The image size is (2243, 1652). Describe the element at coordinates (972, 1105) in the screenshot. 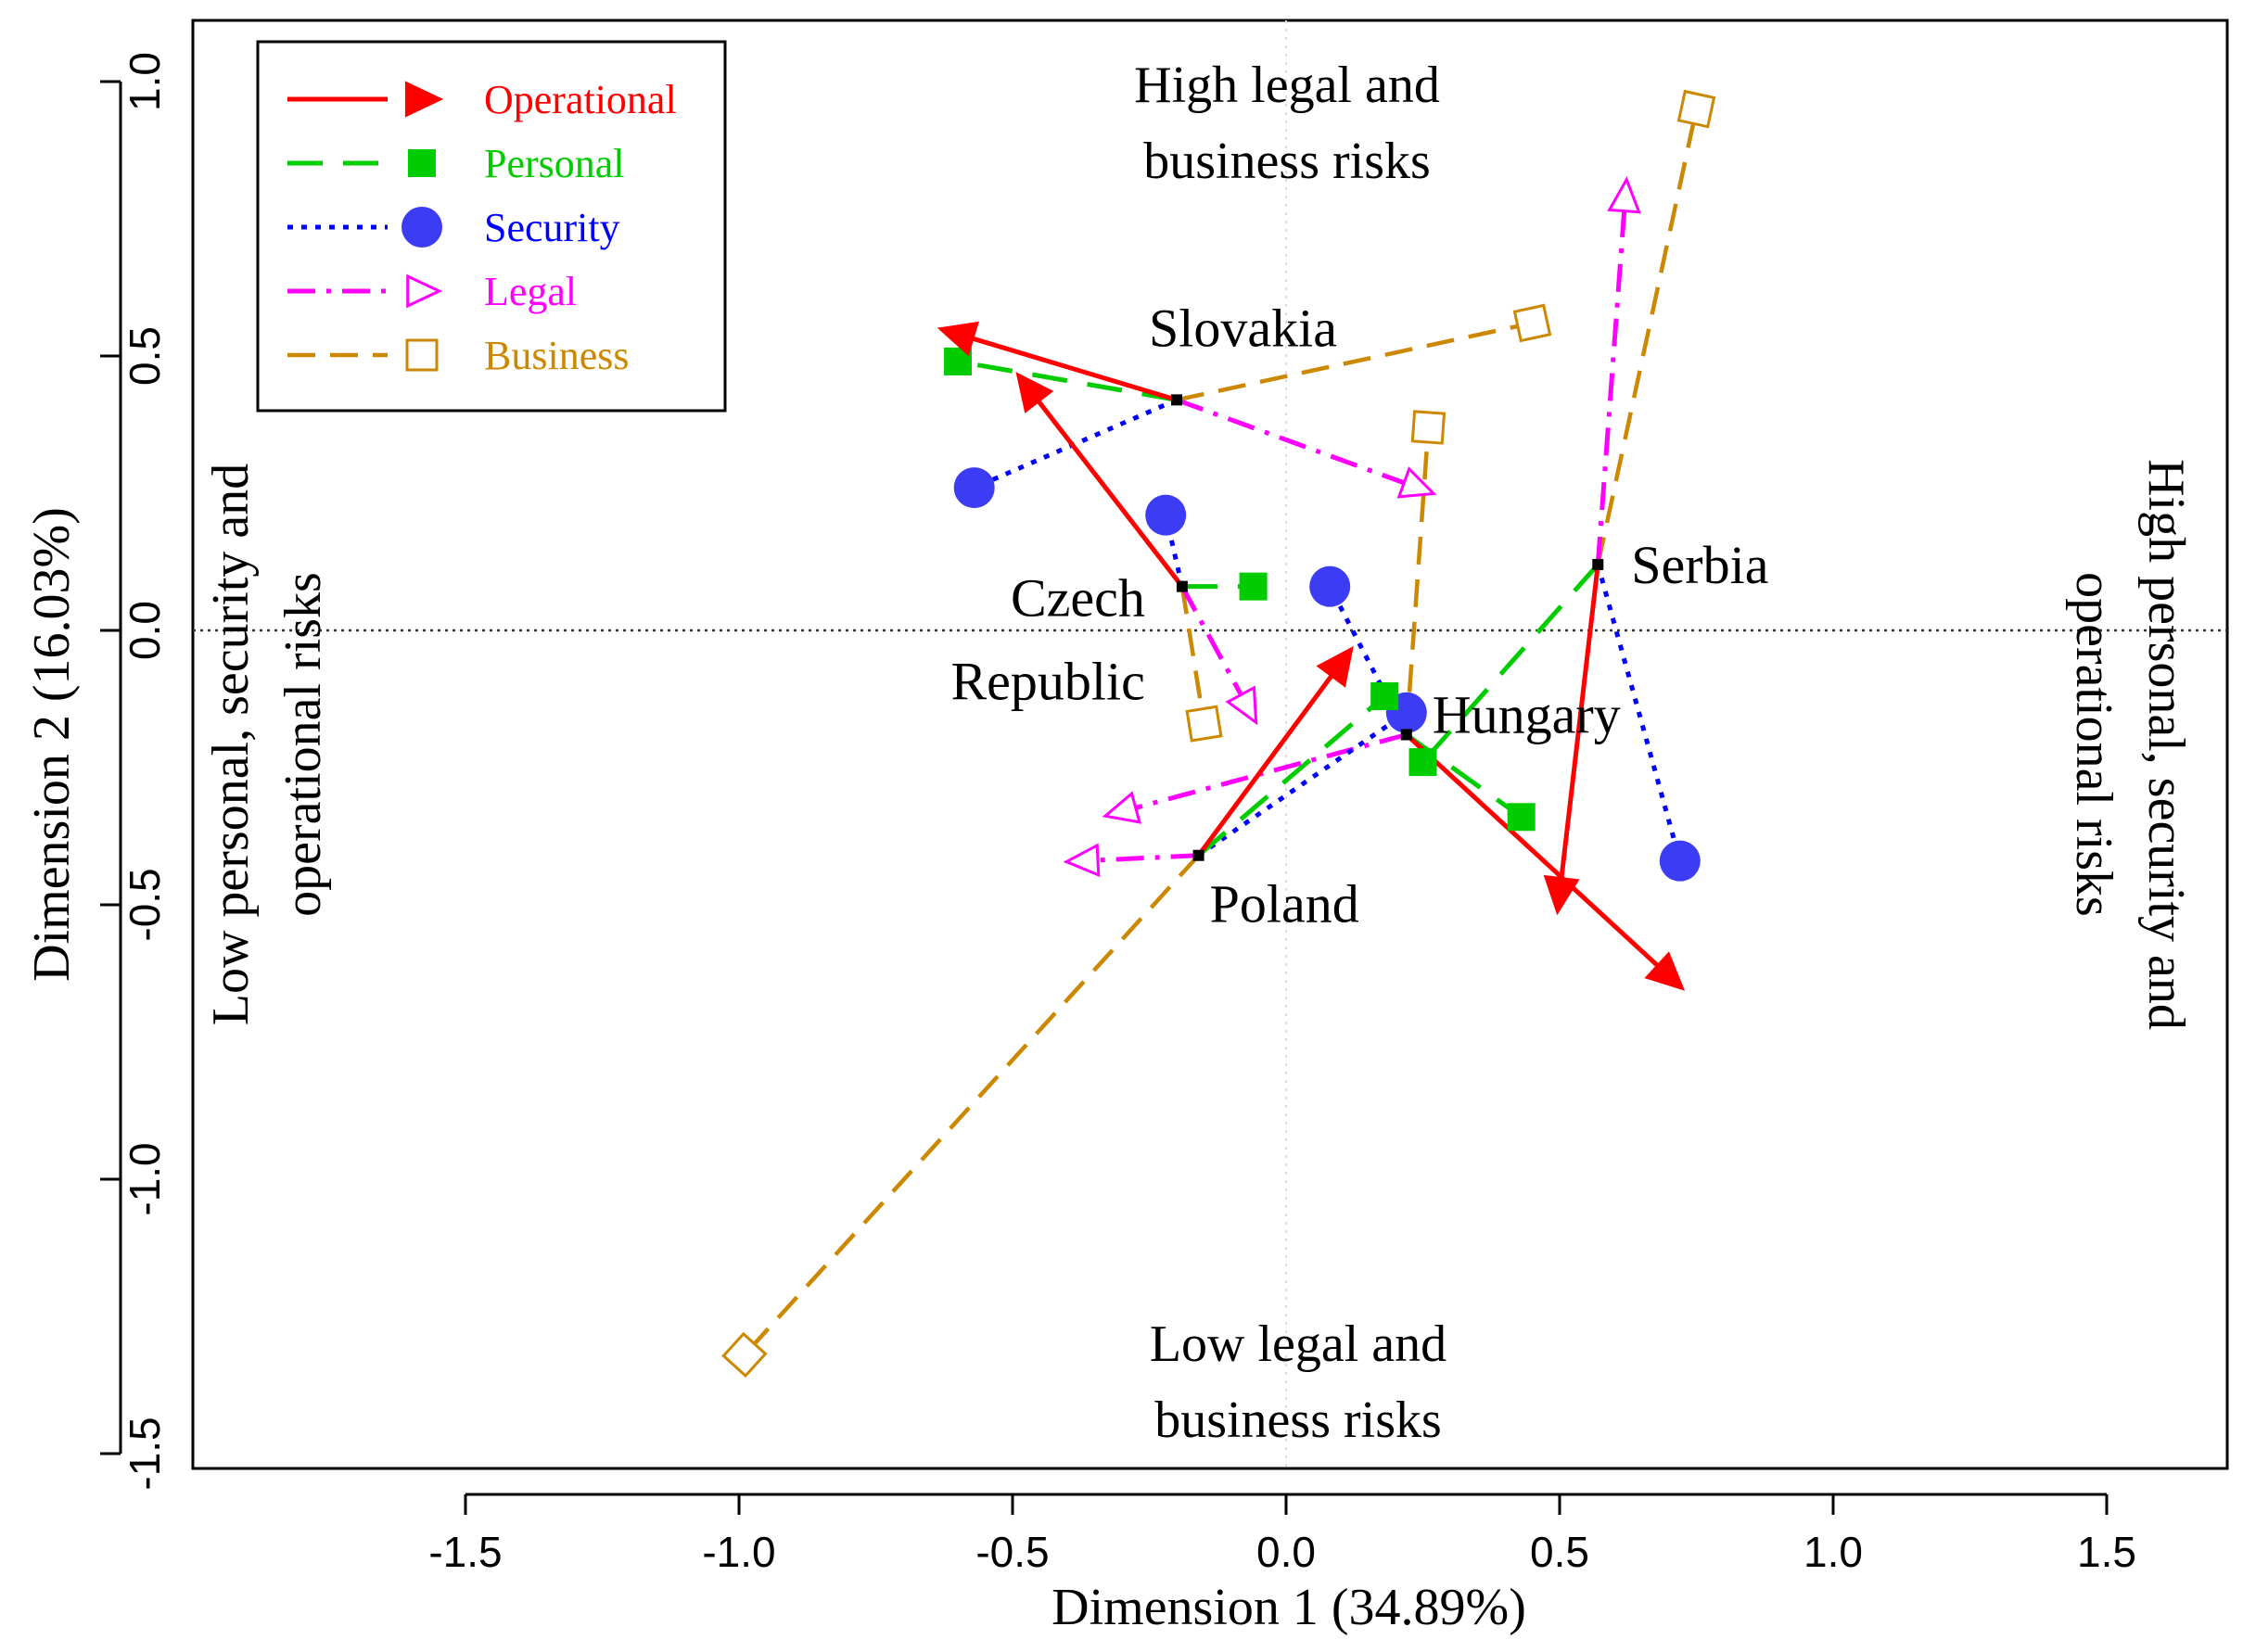

I see `business-vector-poland` at that location.